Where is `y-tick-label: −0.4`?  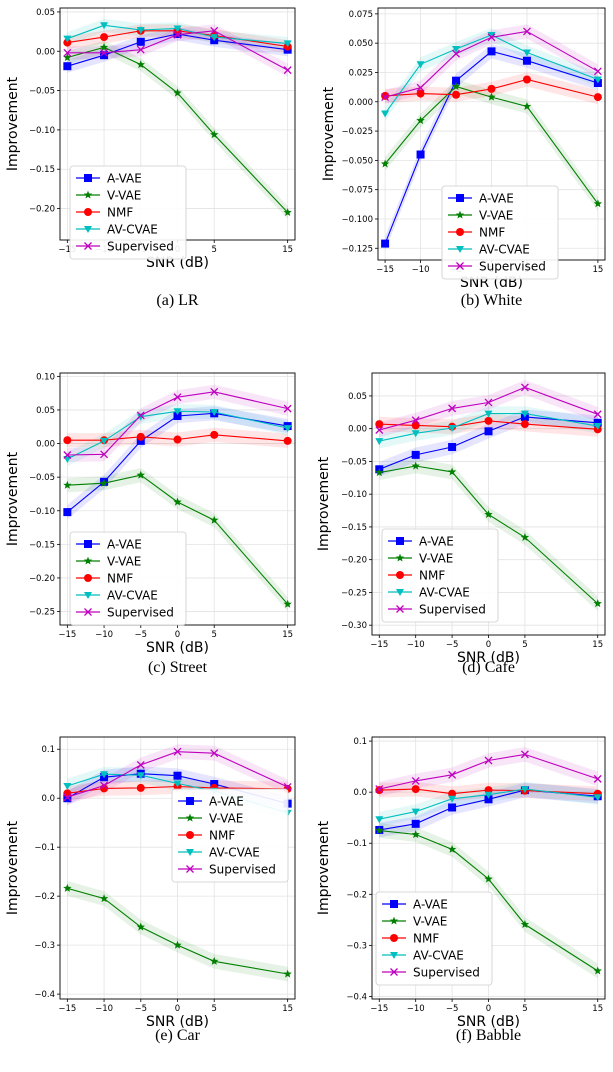 y-tick-label: −0.4 is located at coordinates (356, 997).